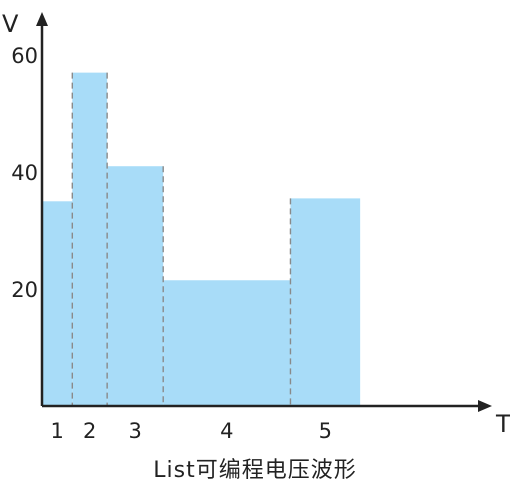 The height and width of the screenshot is (485, 510). I want to click on y-tick-label: 60, so click(24, 56).